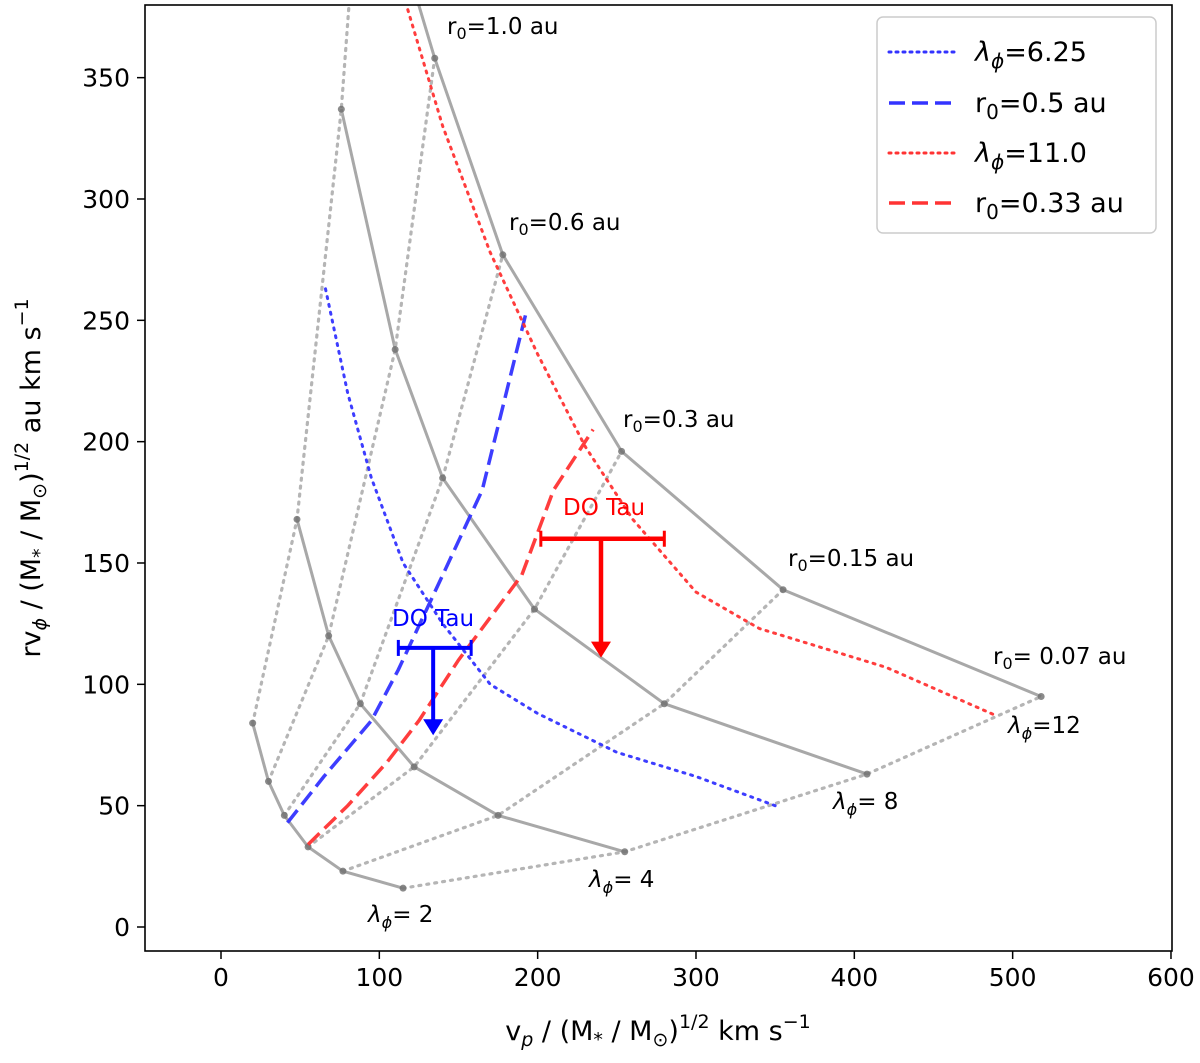 Image resolution: width=1200 pixels, height=1063 pixels. What do you see at coordinates (221, 977) in the screenshot?
I see `x-tick-label-0: 0` at bounding box center [221, 977].